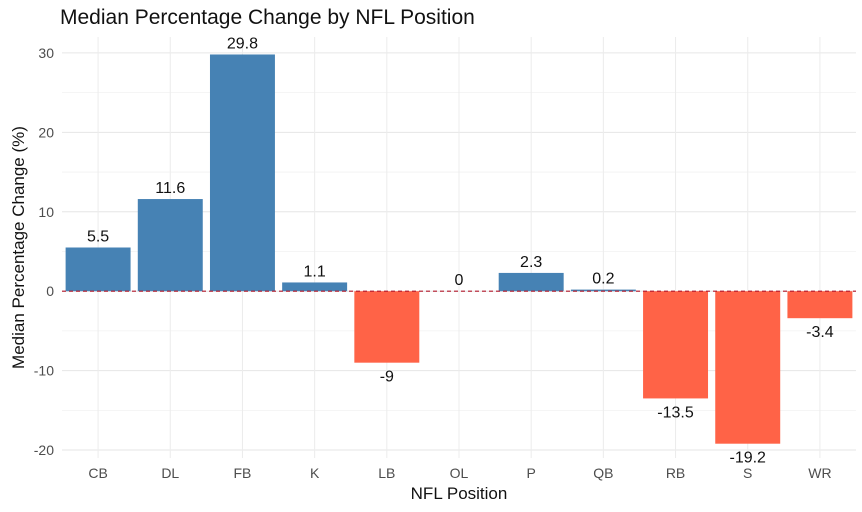 The height and width of the screenshot is (512, 862). What do you see at coordinates (243, 473) in the screenshot?
I see `x-tick-label: FB` at bounding box center [243, 473].